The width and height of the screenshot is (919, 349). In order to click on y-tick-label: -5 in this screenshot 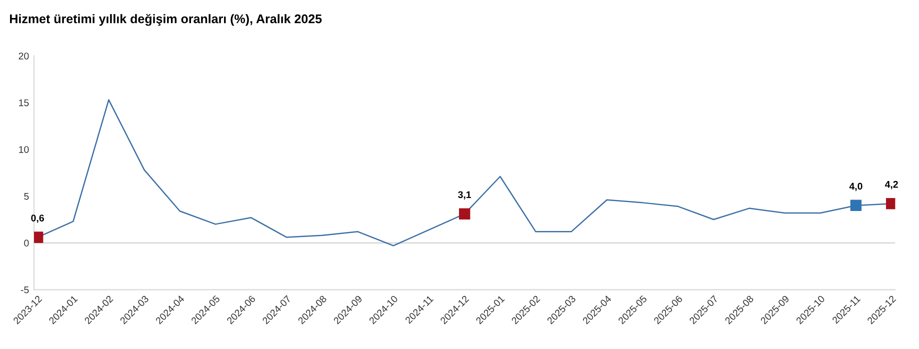, I will do `click(24, 290)`.